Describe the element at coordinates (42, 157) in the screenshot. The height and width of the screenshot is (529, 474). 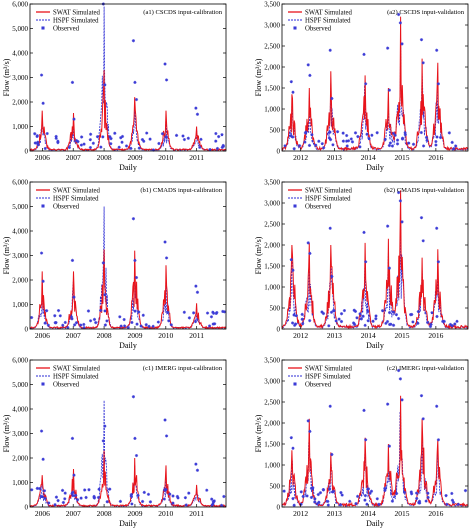
I see `x-tick-label: 2006` at that location.